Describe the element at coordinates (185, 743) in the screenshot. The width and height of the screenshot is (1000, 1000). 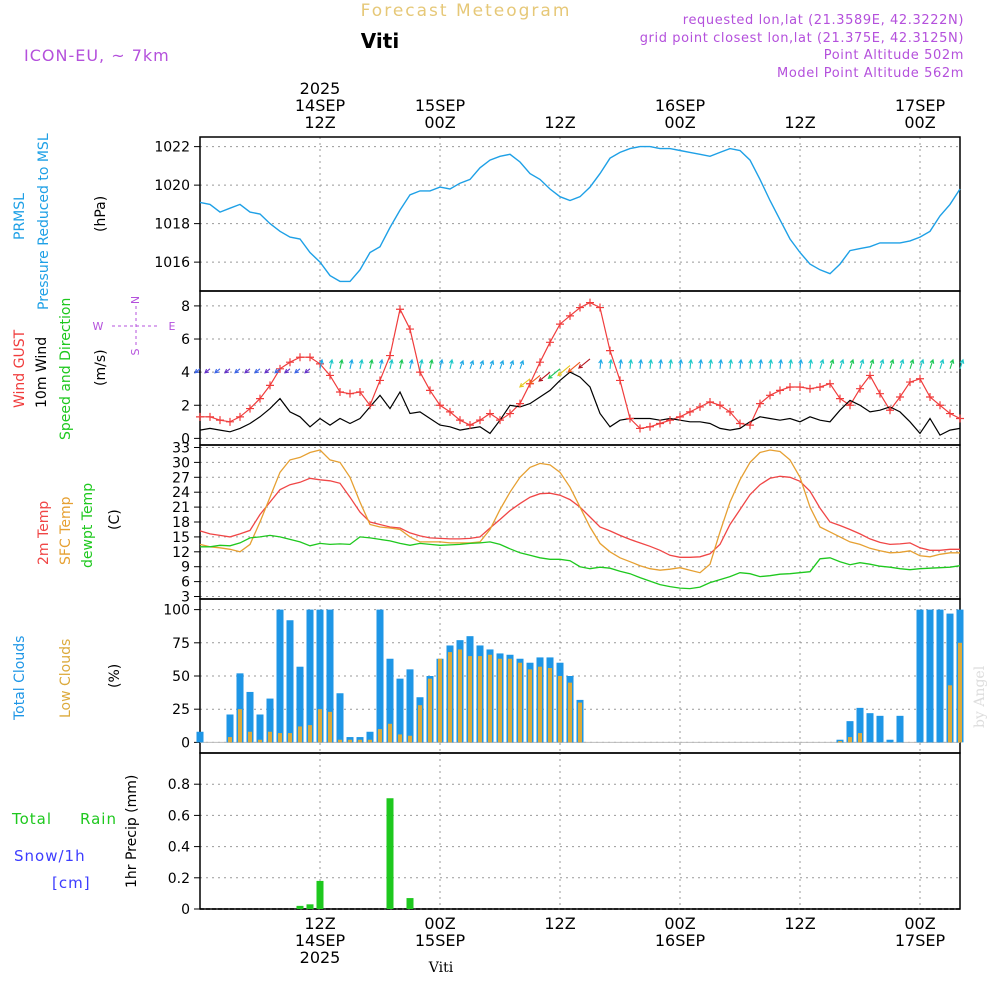
I see `y-tick-label: 0` at that location.